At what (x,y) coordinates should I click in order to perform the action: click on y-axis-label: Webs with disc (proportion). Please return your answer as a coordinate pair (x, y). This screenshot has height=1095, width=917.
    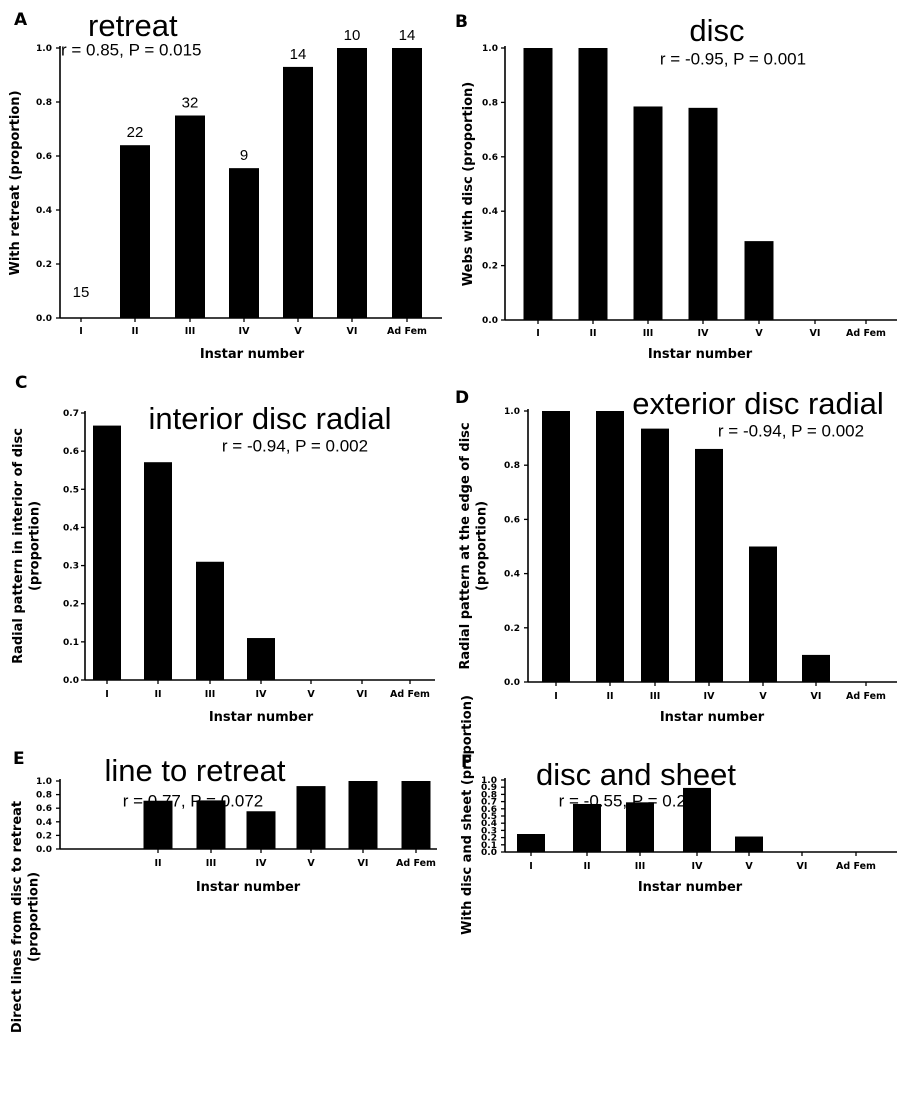
    Looking at the image, I should click on (468, 184).